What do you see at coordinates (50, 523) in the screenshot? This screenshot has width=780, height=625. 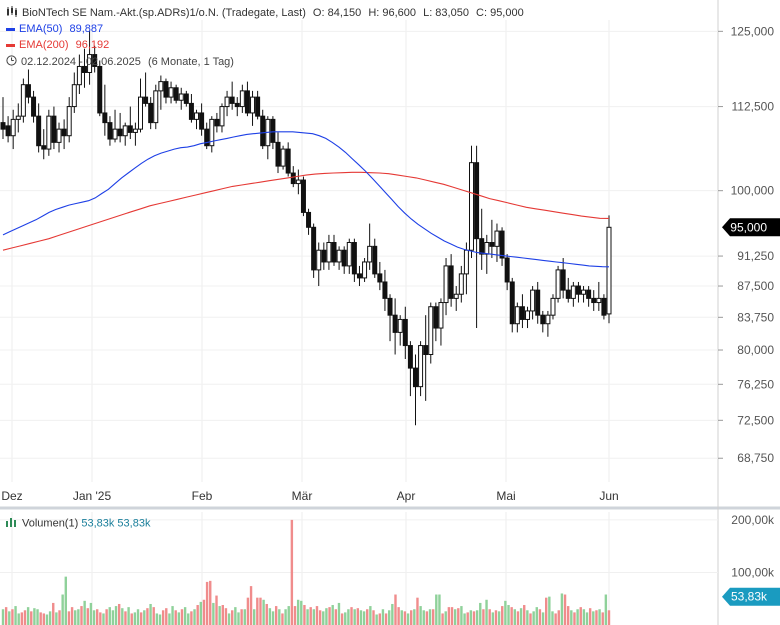 I see `volume-label: Volumen(1)` at bounding box center [50, 523].